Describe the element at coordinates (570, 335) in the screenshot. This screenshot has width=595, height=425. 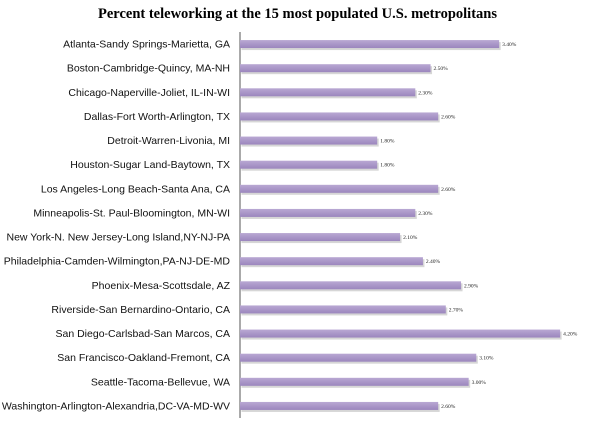
I see `data-label: 4.20%` at that location.